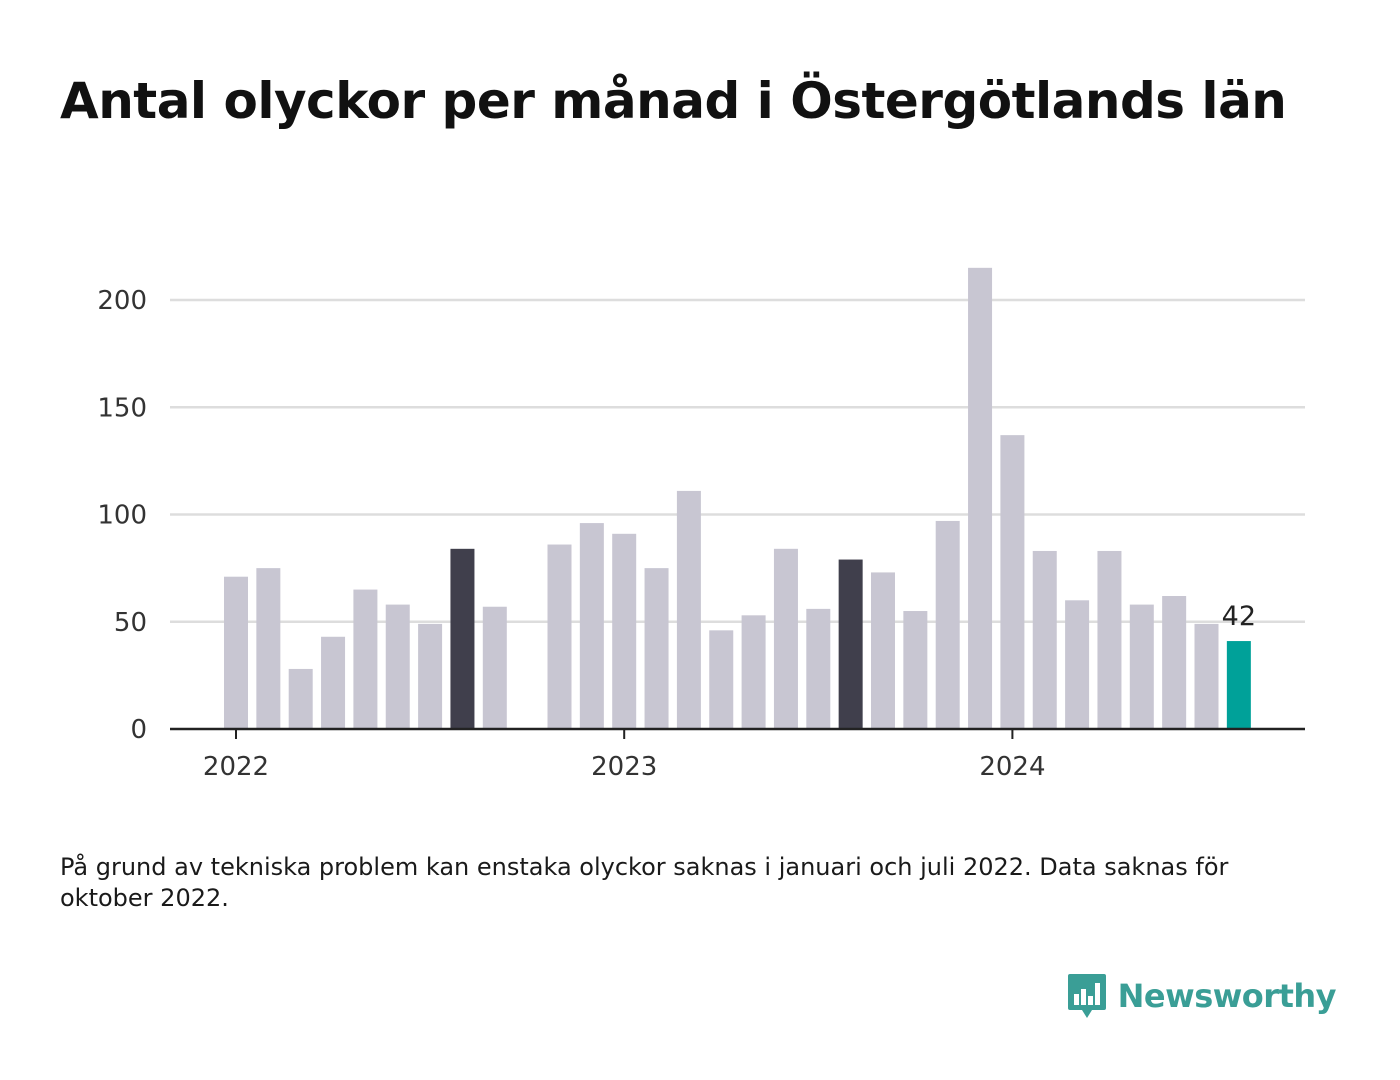  Describe the element at coordinates (138, 730) in the screenshot. I see `y-tick-label-0: 0` at that location.